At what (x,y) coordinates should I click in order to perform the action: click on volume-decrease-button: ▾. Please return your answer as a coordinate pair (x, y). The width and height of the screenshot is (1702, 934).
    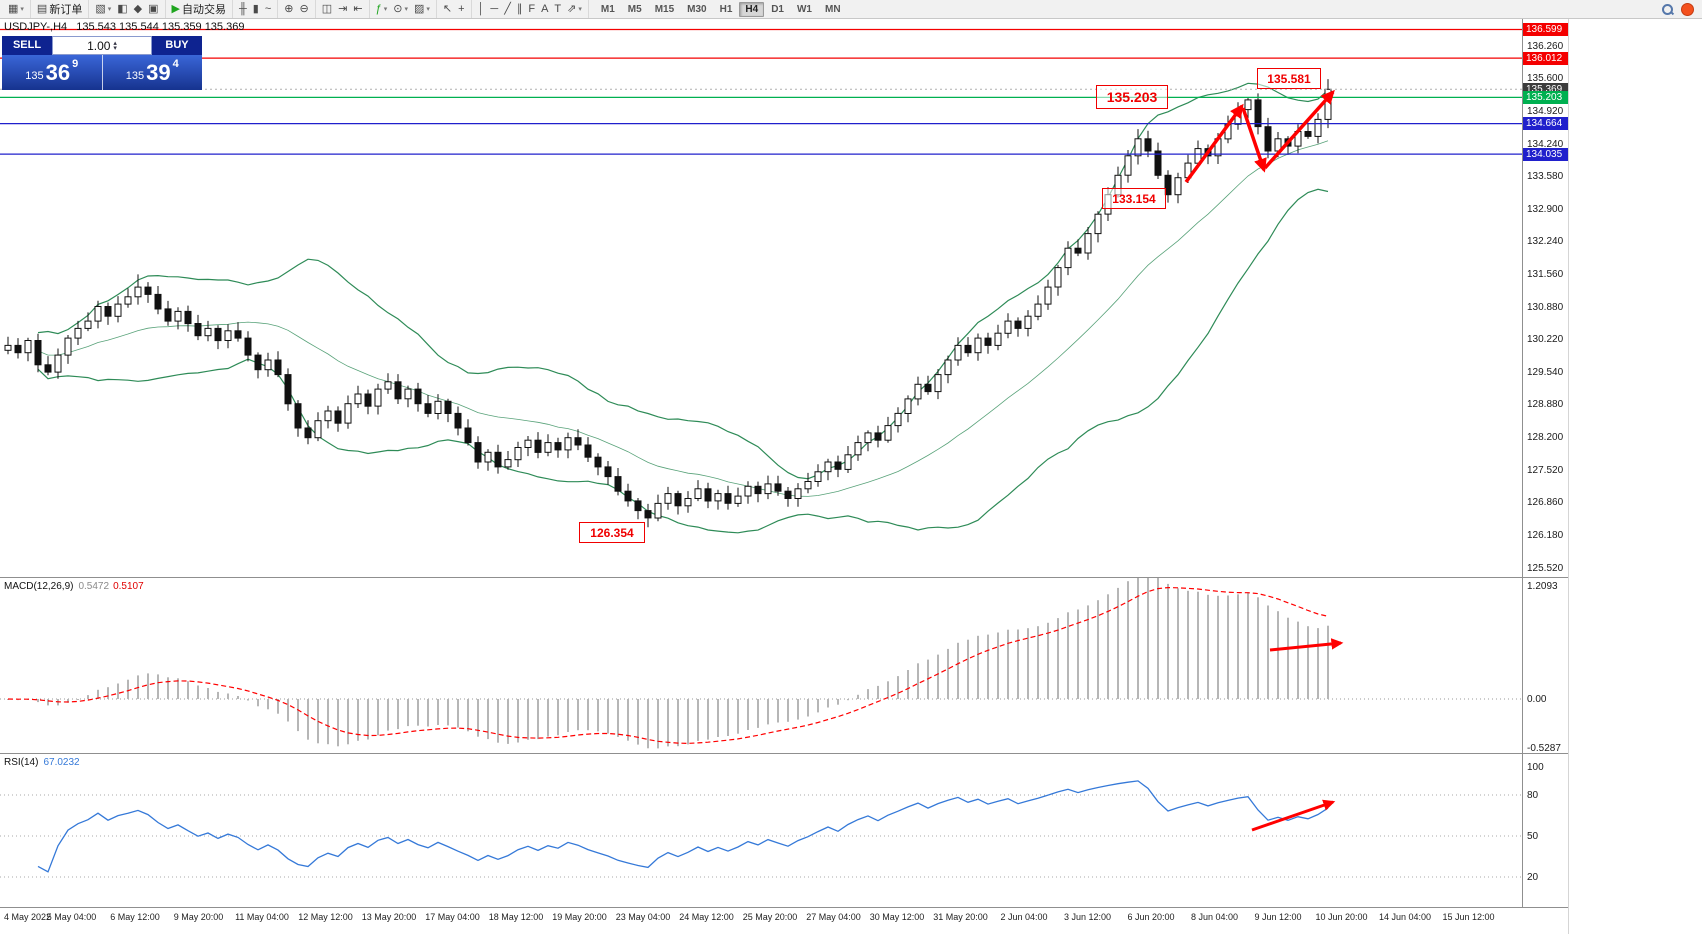
    Looking at the image, I should click on (115, 48).